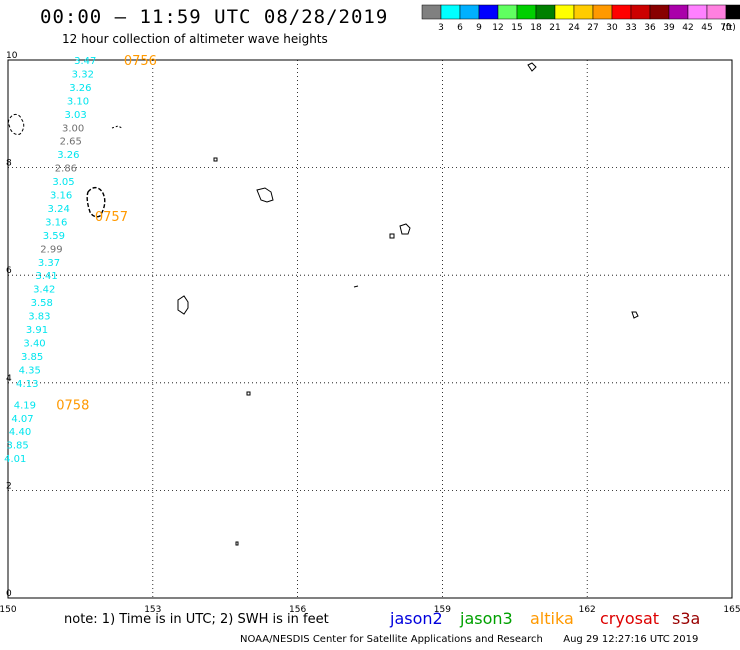 This screenshot has width=740, height=650. What do you see at coordinates (9, 164) in the screenshot?
I see `lat-tick-label: 8` at bounding box center [9, 164].